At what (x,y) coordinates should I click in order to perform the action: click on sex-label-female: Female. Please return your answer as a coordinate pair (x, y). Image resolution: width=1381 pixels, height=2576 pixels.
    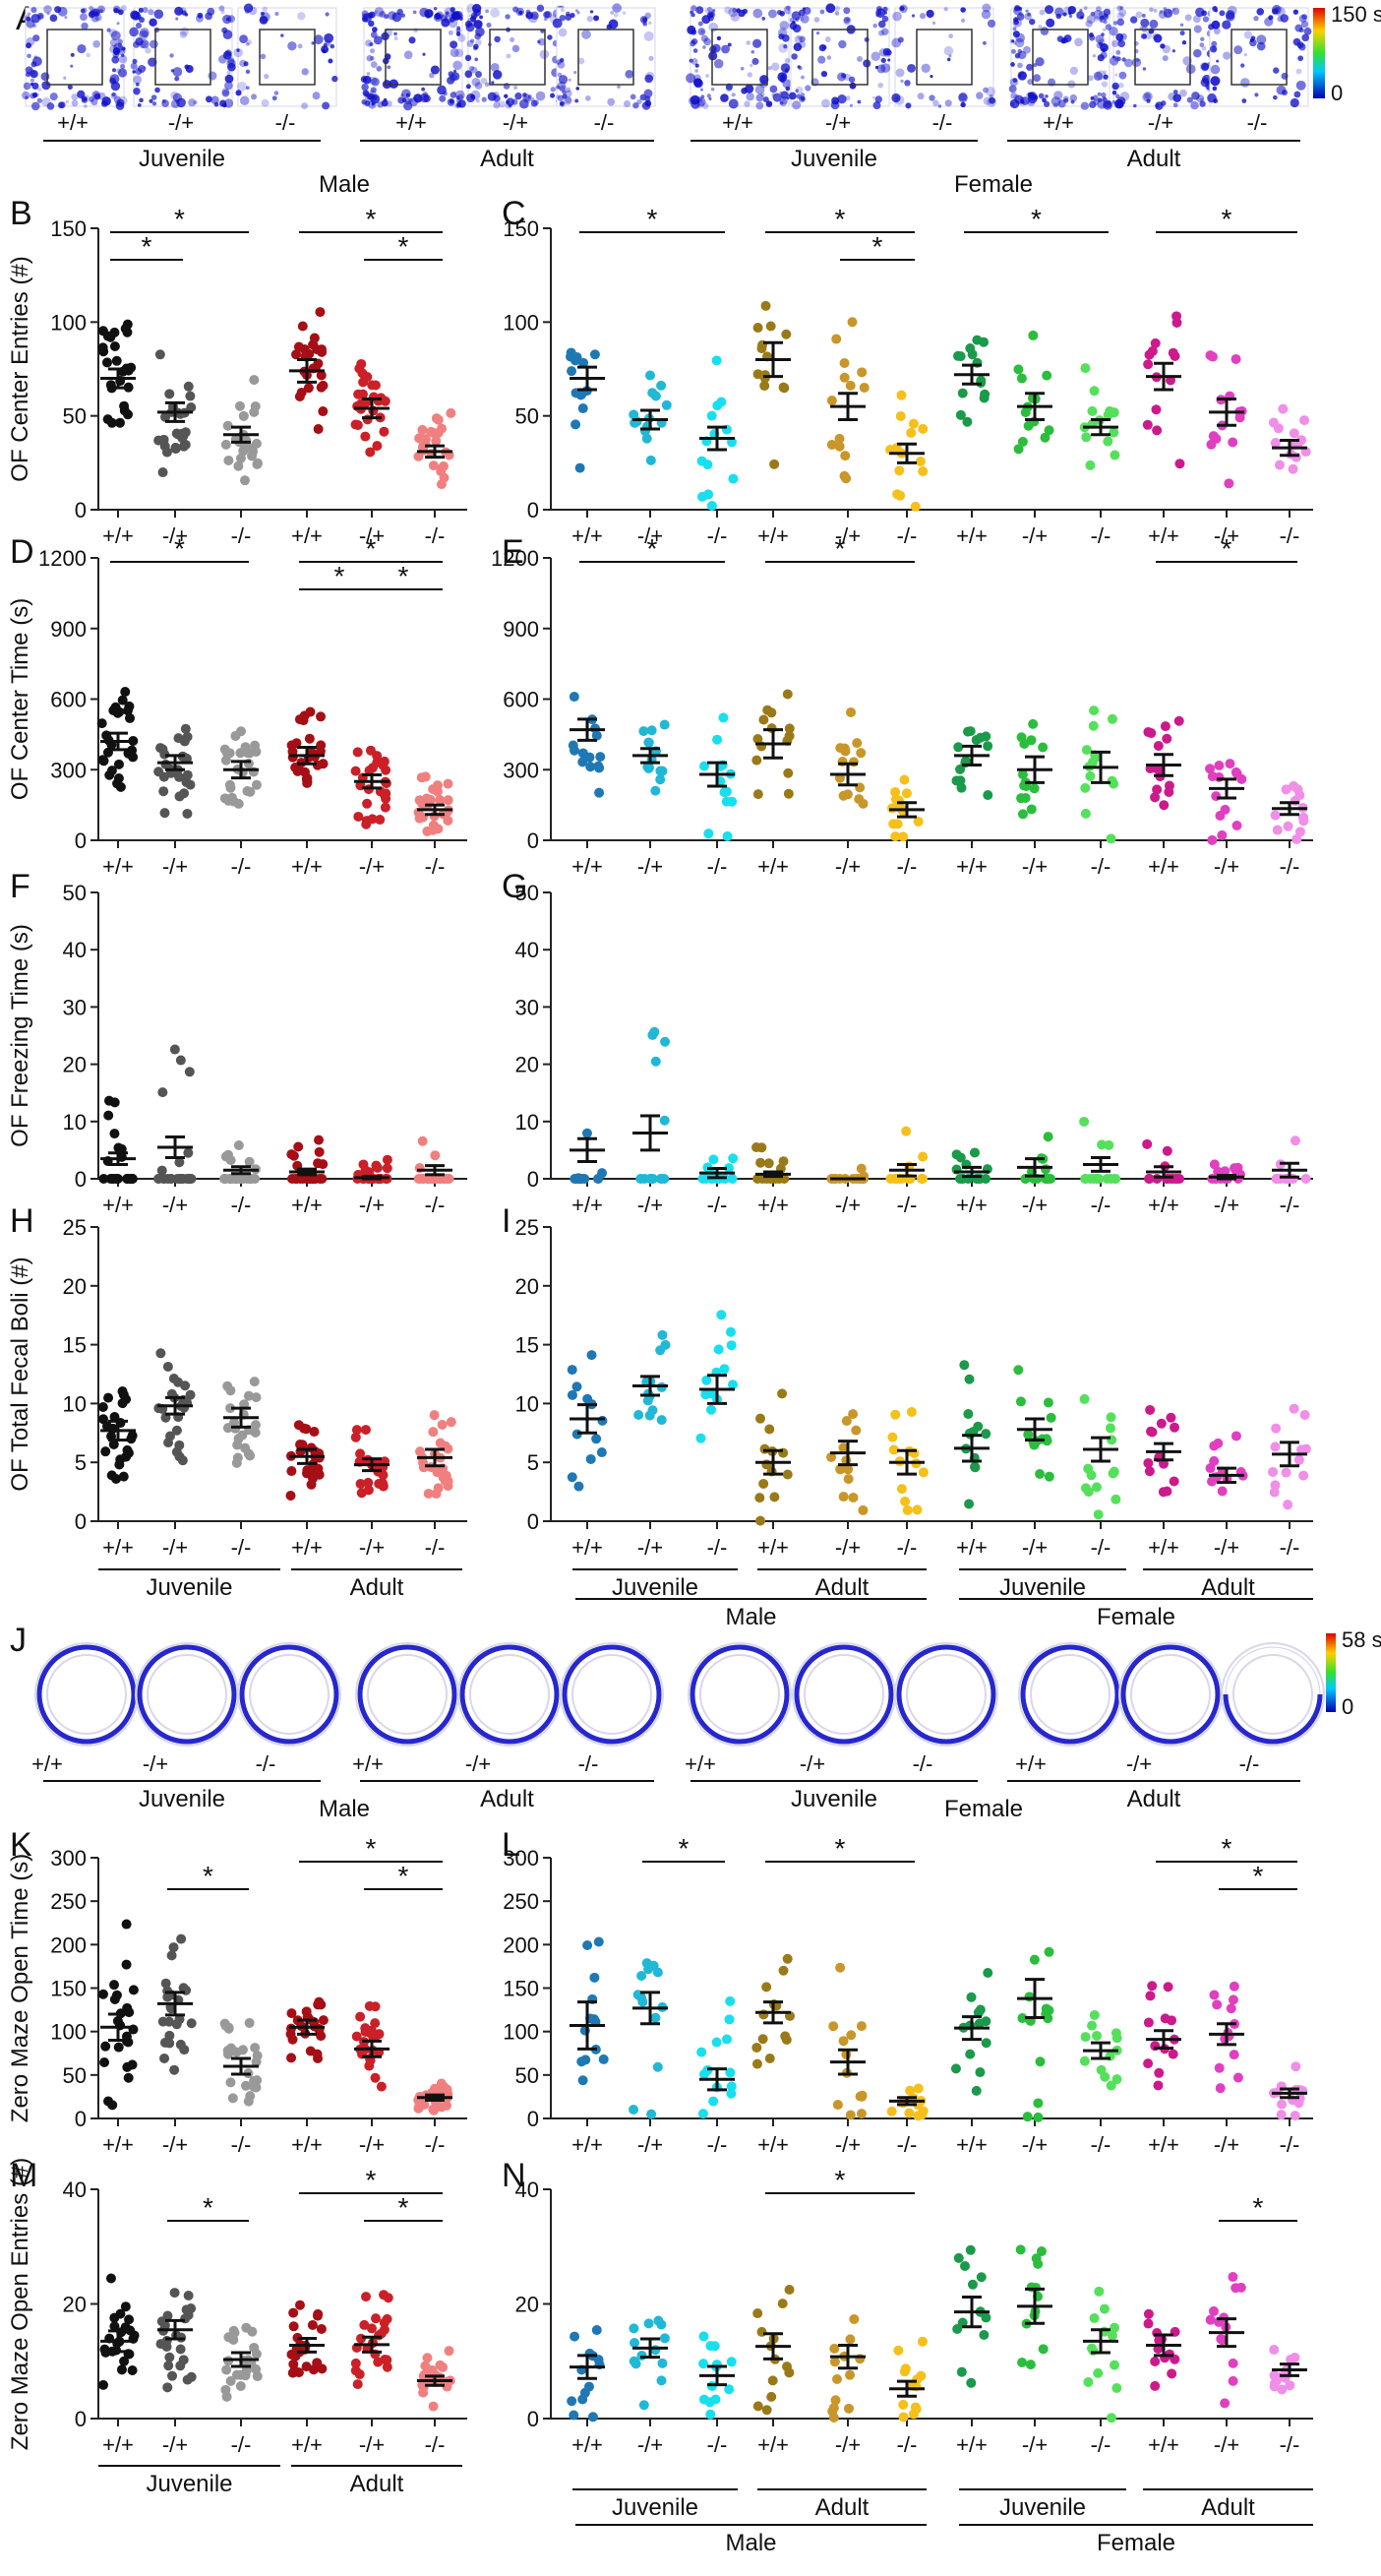
    Looking at the image, I should click on (1136, 2543).